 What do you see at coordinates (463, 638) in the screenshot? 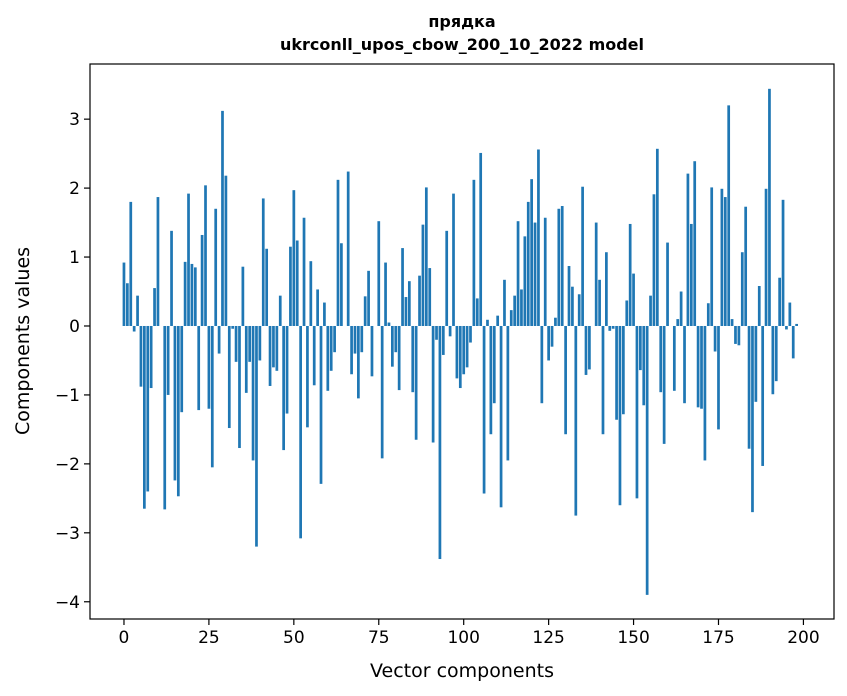
I see `x-tick-label: 100` at bounding box center [463, 638].